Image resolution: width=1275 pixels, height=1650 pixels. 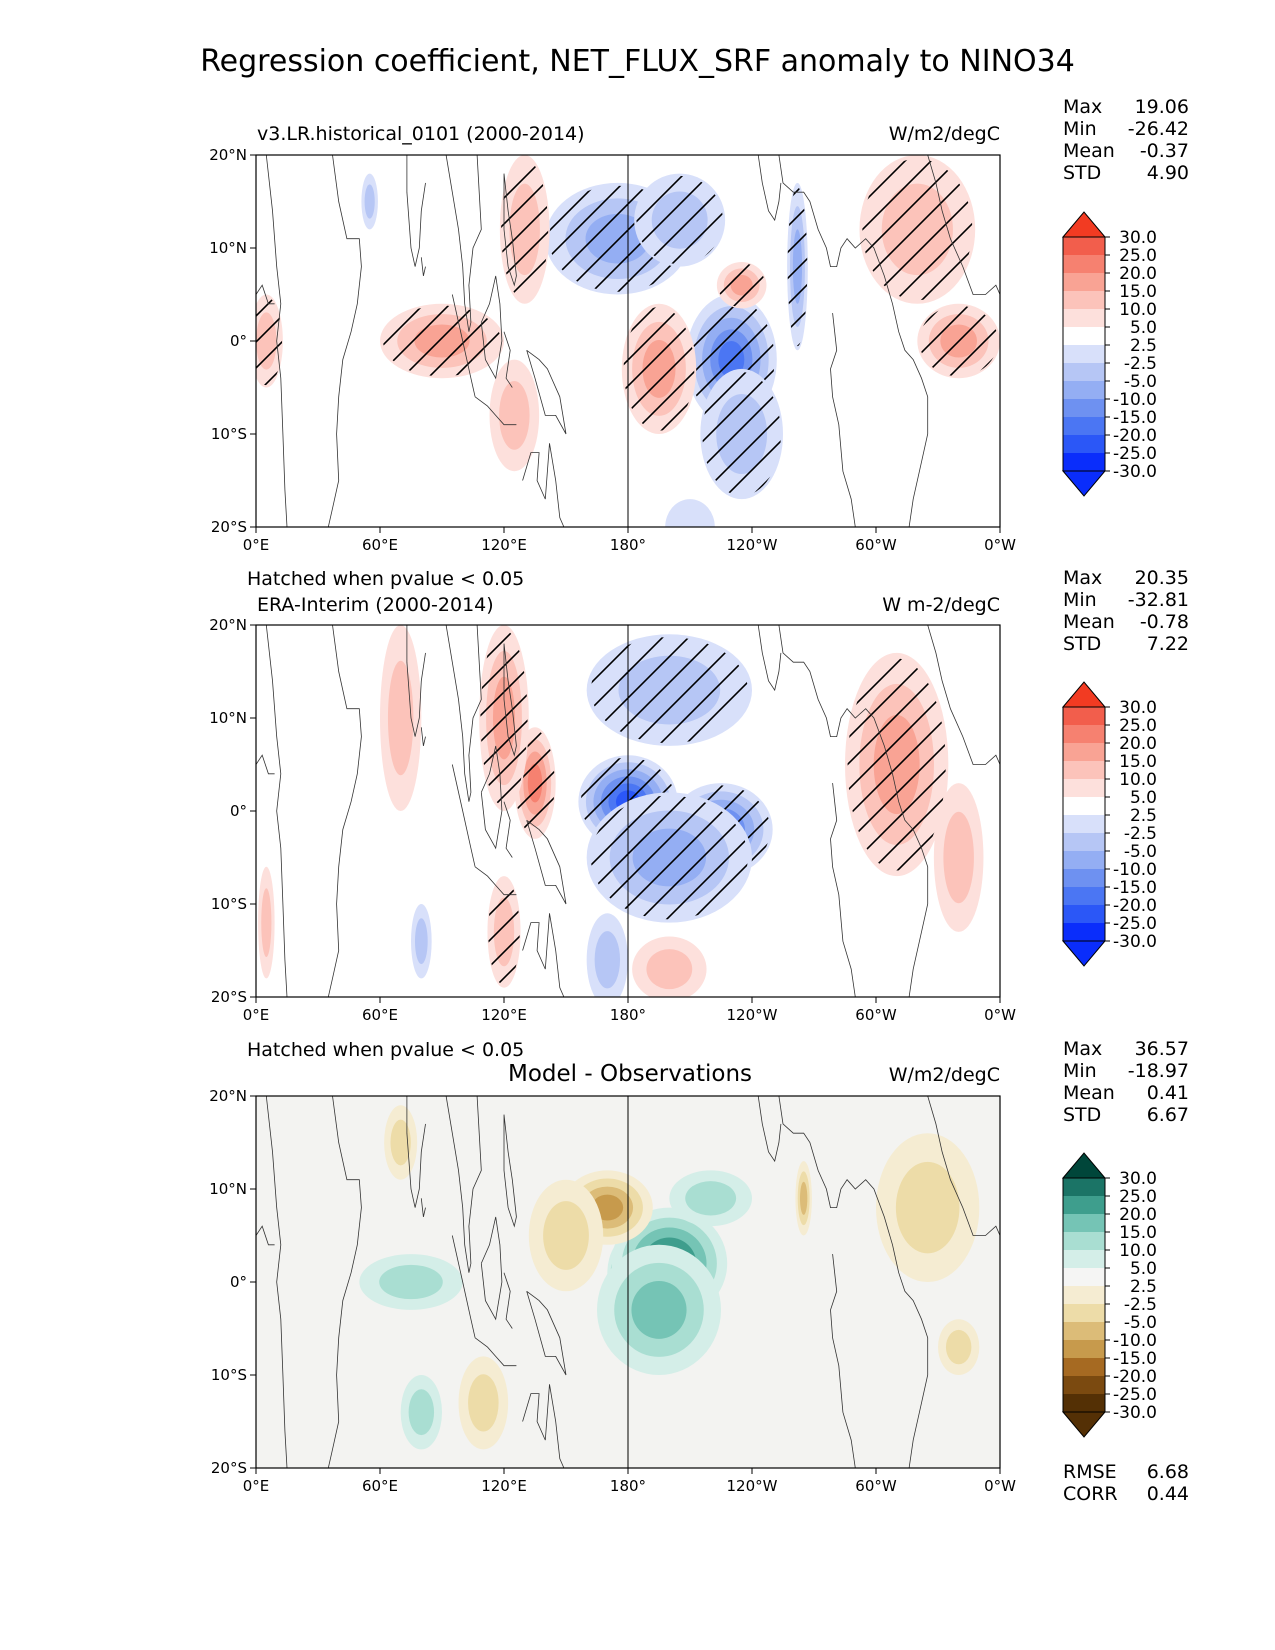 What do you see at coordinates (1143, 816) in the screenshot?
I see `colorbar-tick-label: 2.5` at bounding box center [1143, 816].